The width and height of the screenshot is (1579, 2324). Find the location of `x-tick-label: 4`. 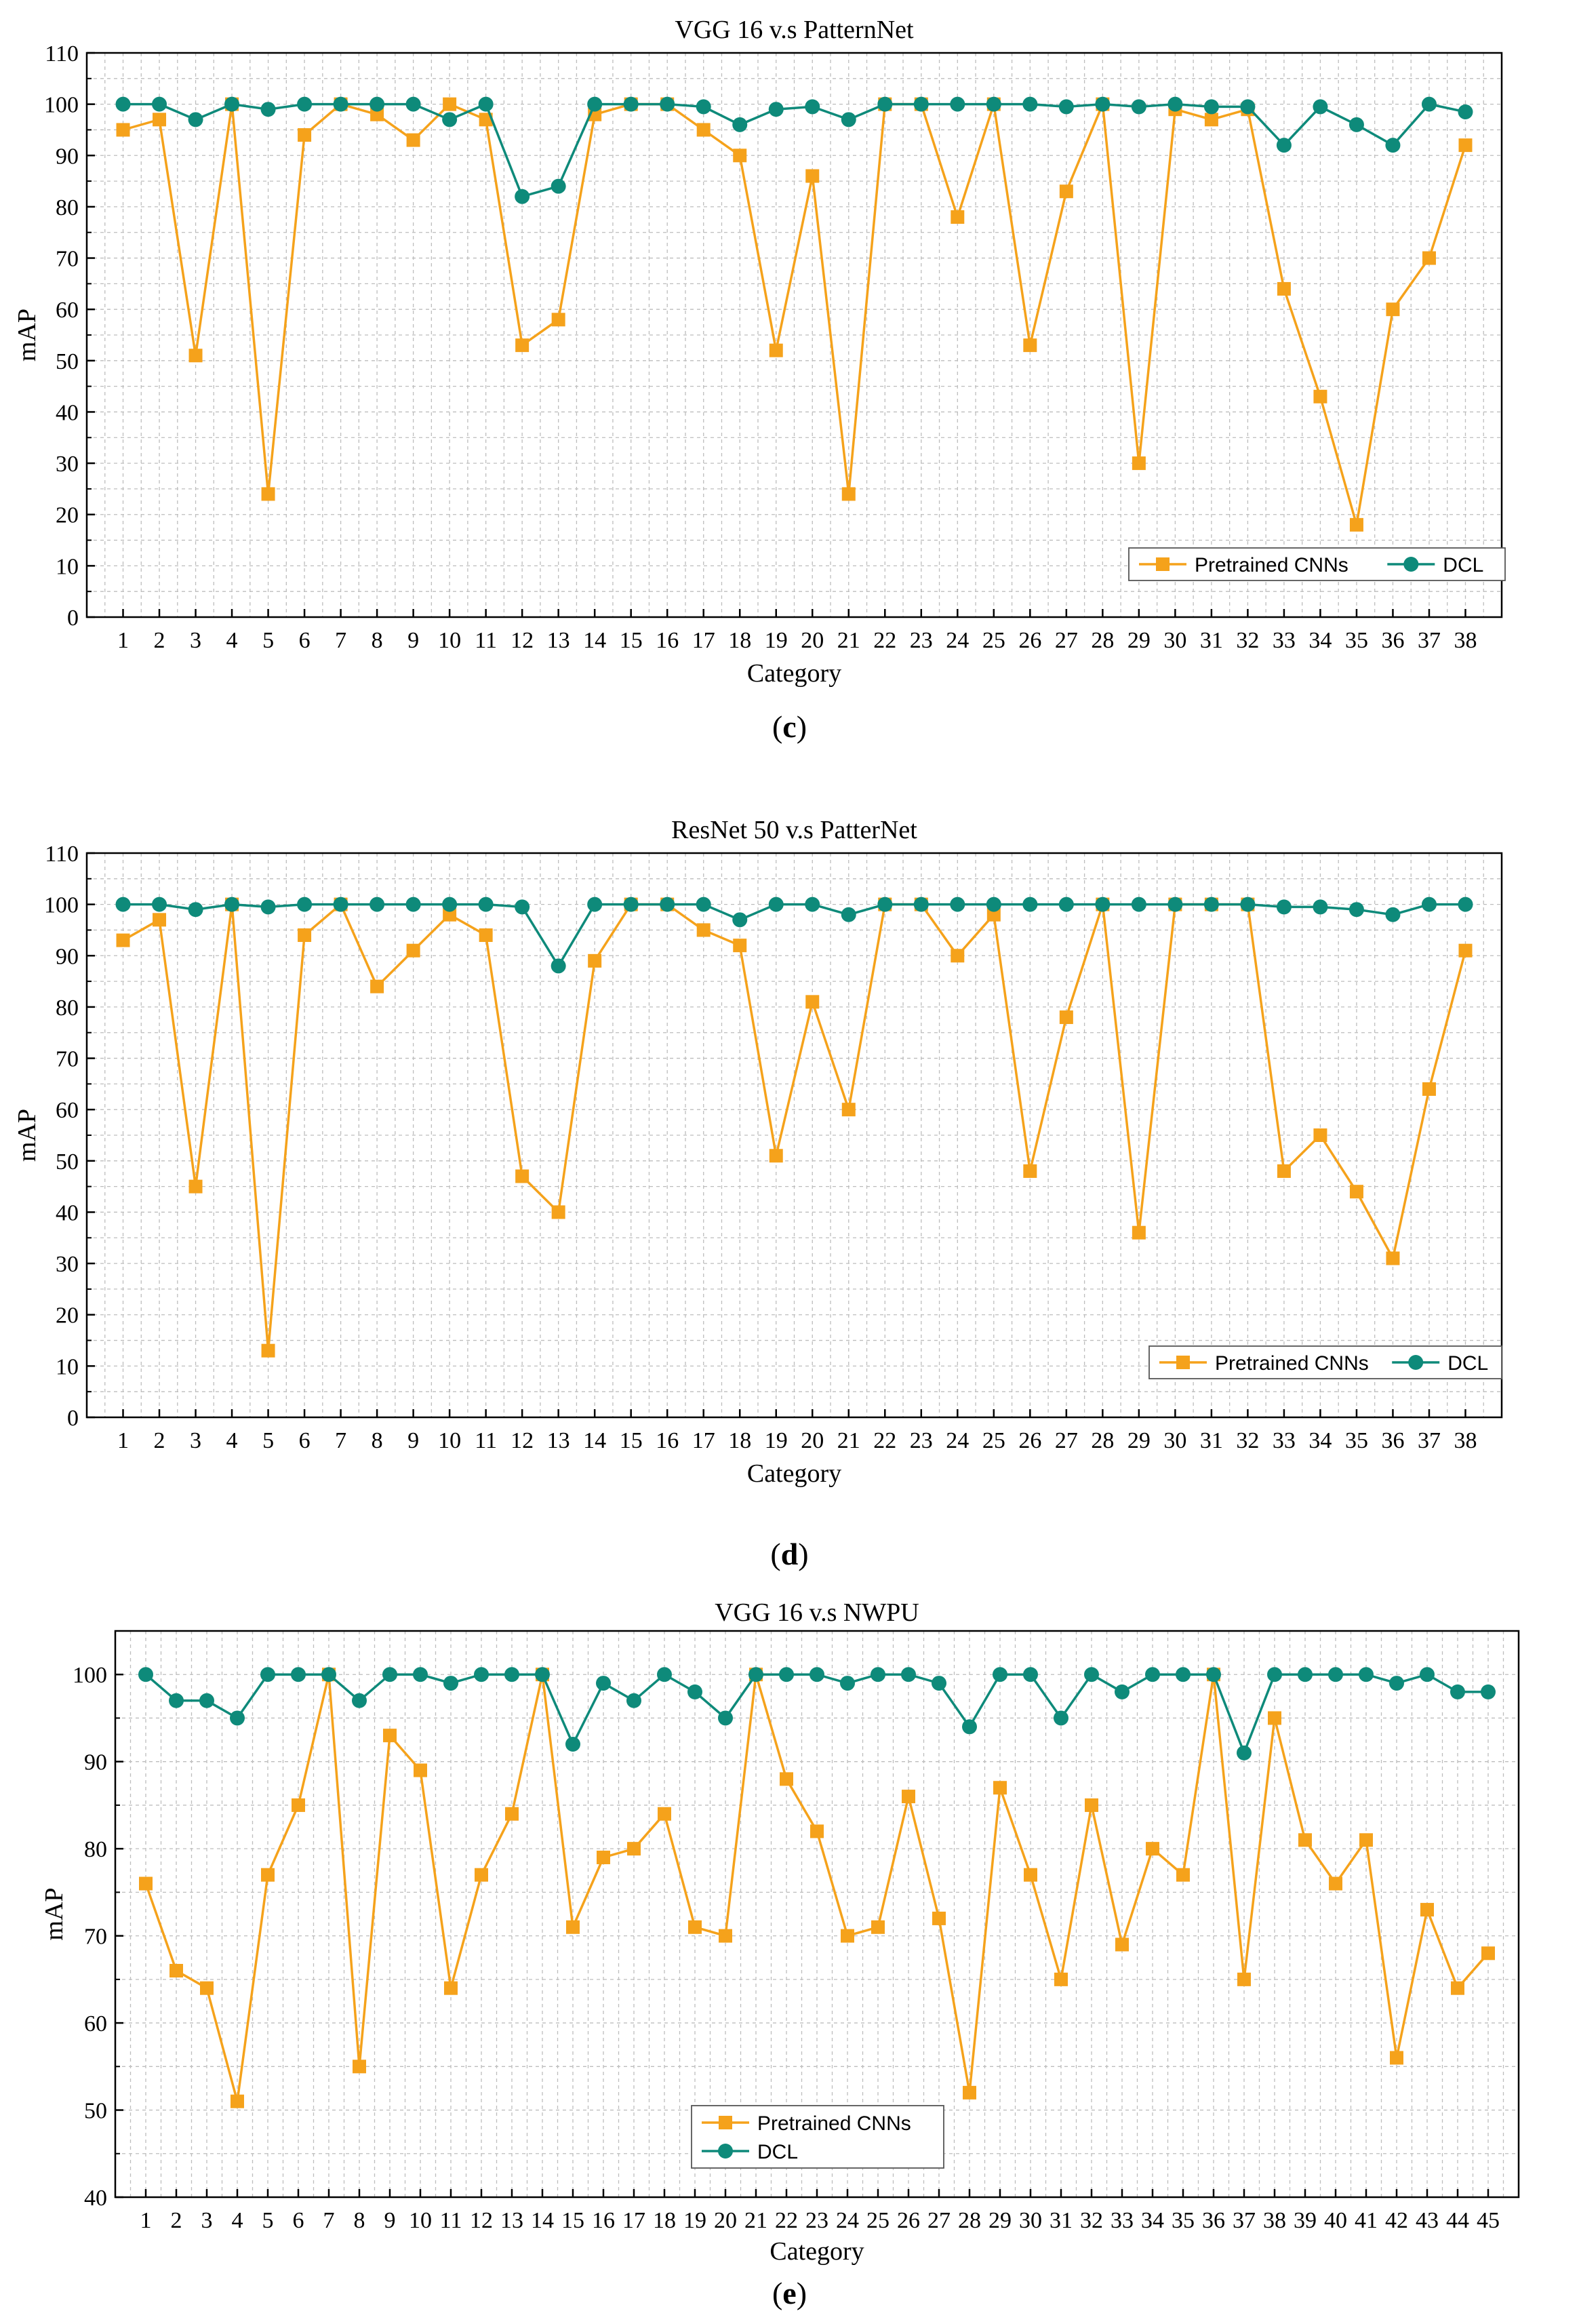

x-tick-label: 4 is located at coordinates (232, 640).